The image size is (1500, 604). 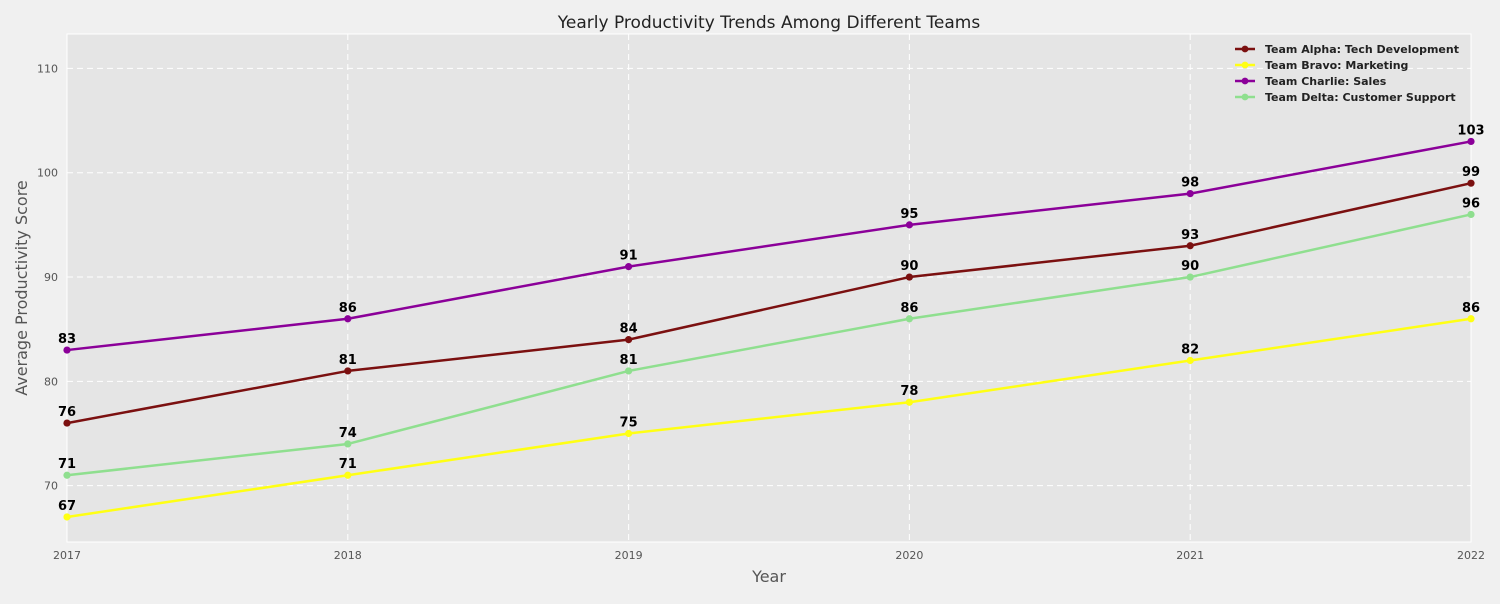 I want to click on data-label: 103, so click(x=1470, y=130).